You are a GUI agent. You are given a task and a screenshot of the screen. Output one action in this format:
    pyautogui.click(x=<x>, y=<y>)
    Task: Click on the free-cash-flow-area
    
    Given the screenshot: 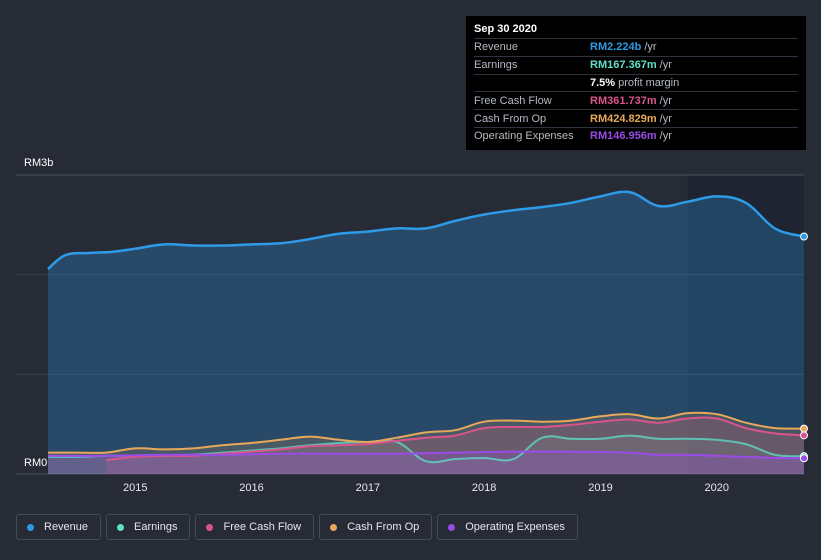 What is the action you would take?
    pyautogui.click(x=455, y=445)
    